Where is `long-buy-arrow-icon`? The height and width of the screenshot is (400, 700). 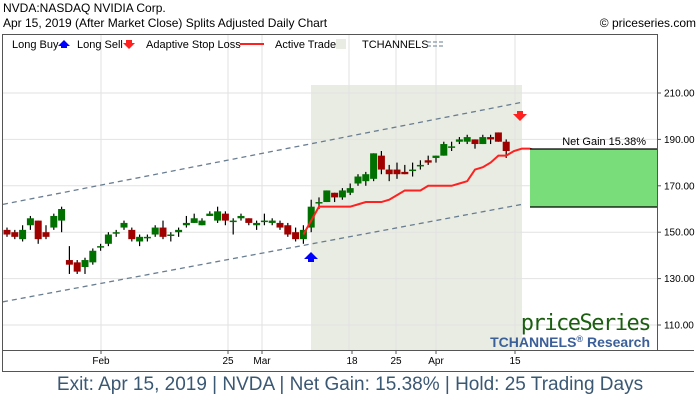
long-buy-arrow-icon is located at coordinates (311, 257).